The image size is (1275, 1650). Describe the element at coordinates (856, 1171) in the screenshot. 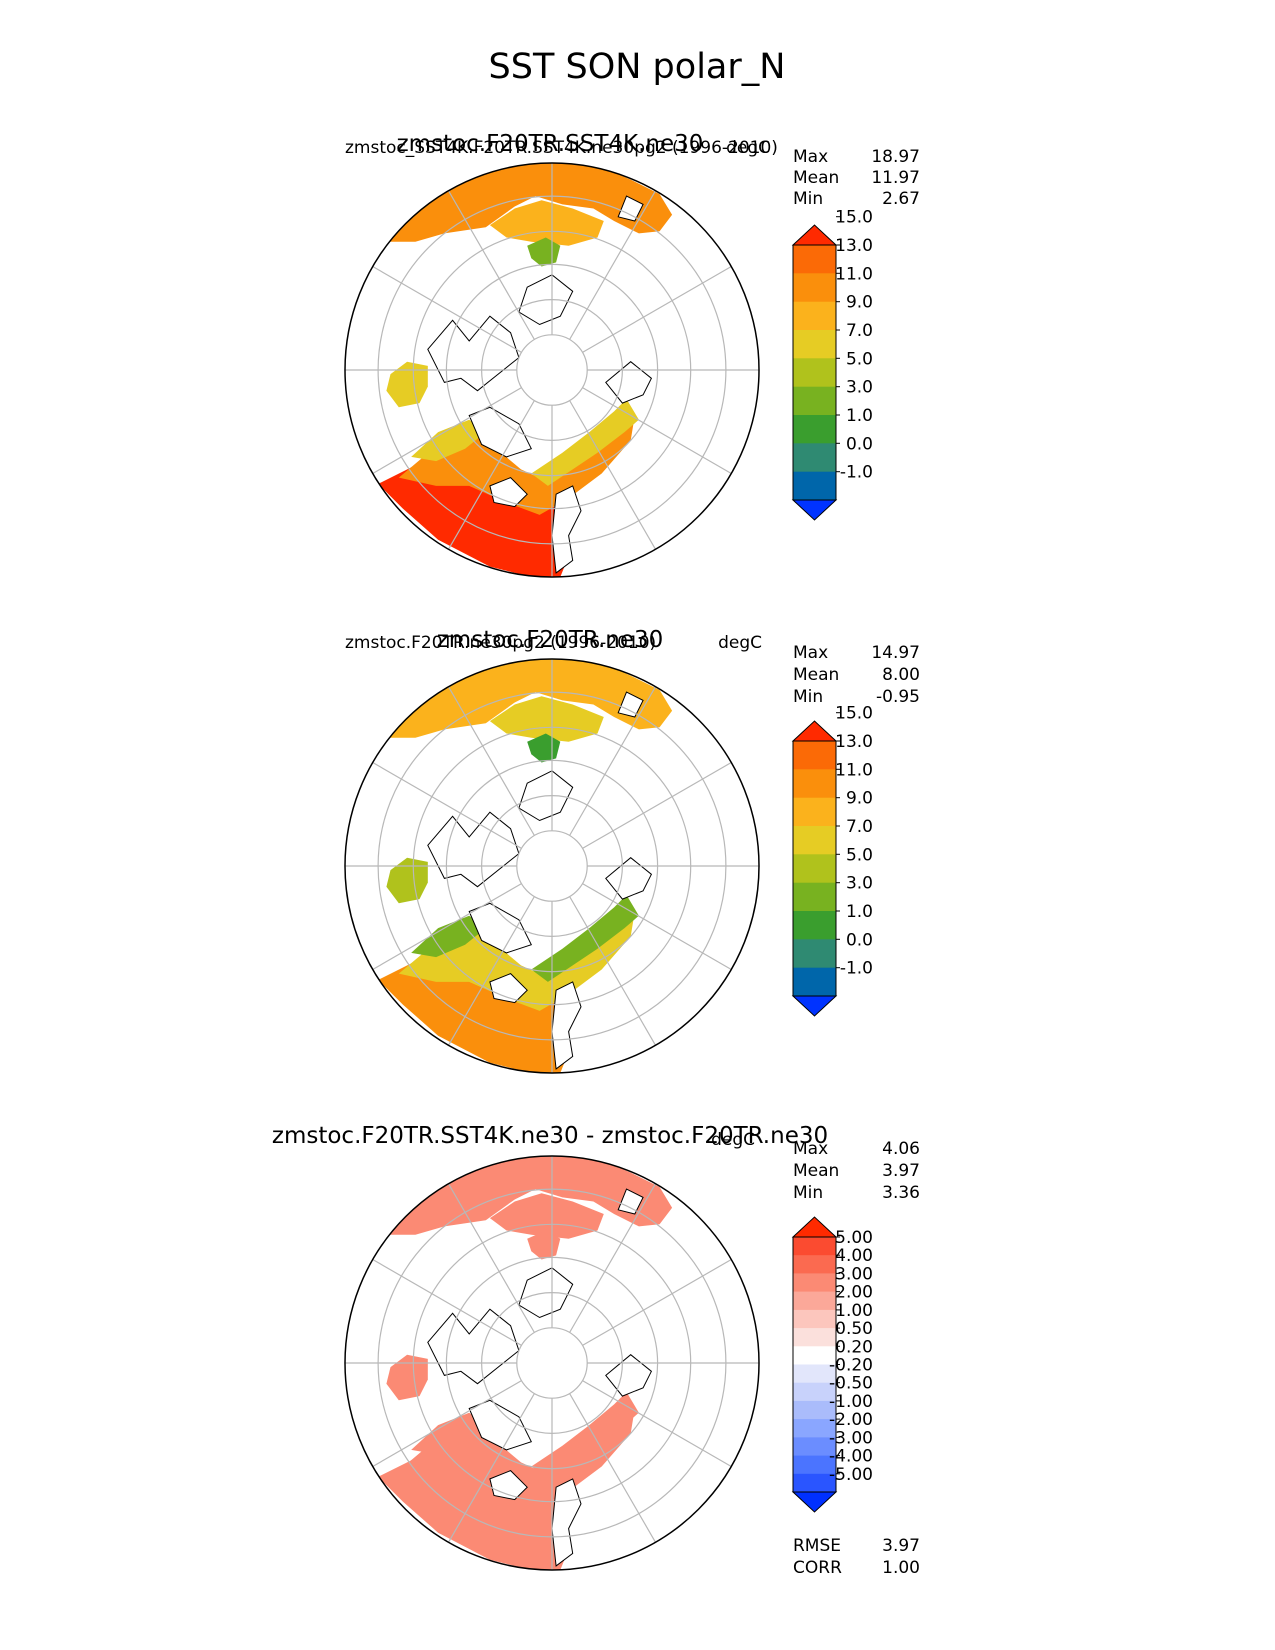

I see `panel-3-stats: Max 4.06 Mean 3.97 Min 3.36` at that location.